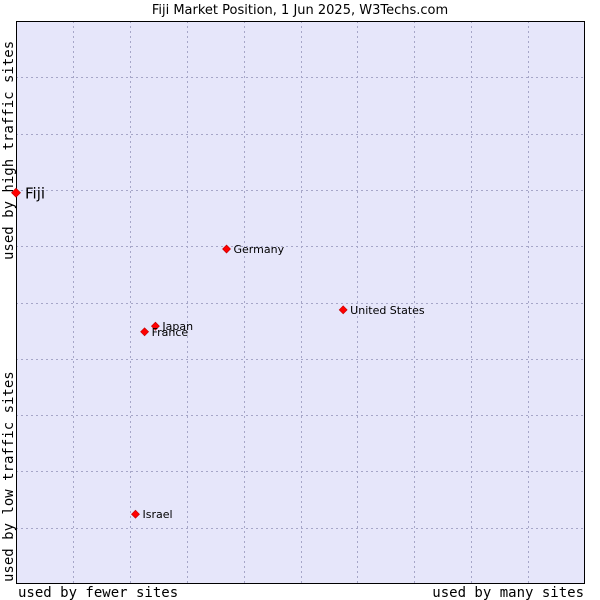  What do you see at coordinates (145, 332) in the screenshot?
I see `point-marker-france` at bounding box center [145, 332].